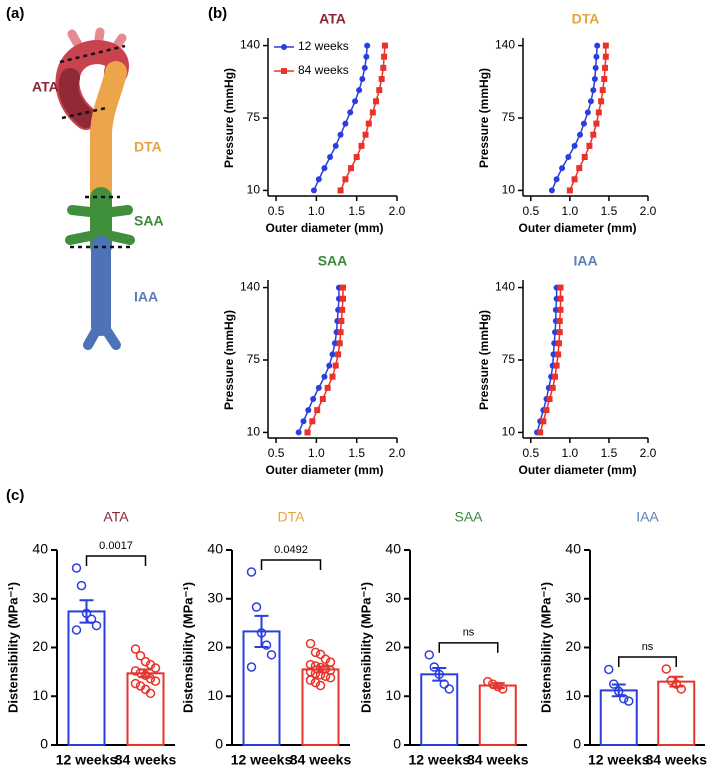 This screenshot has height=775, width=709. What do you see at coordinates (291, 550) in the screenshot?
I see `annotation: 0.0492` at bounding box center [291, 550].